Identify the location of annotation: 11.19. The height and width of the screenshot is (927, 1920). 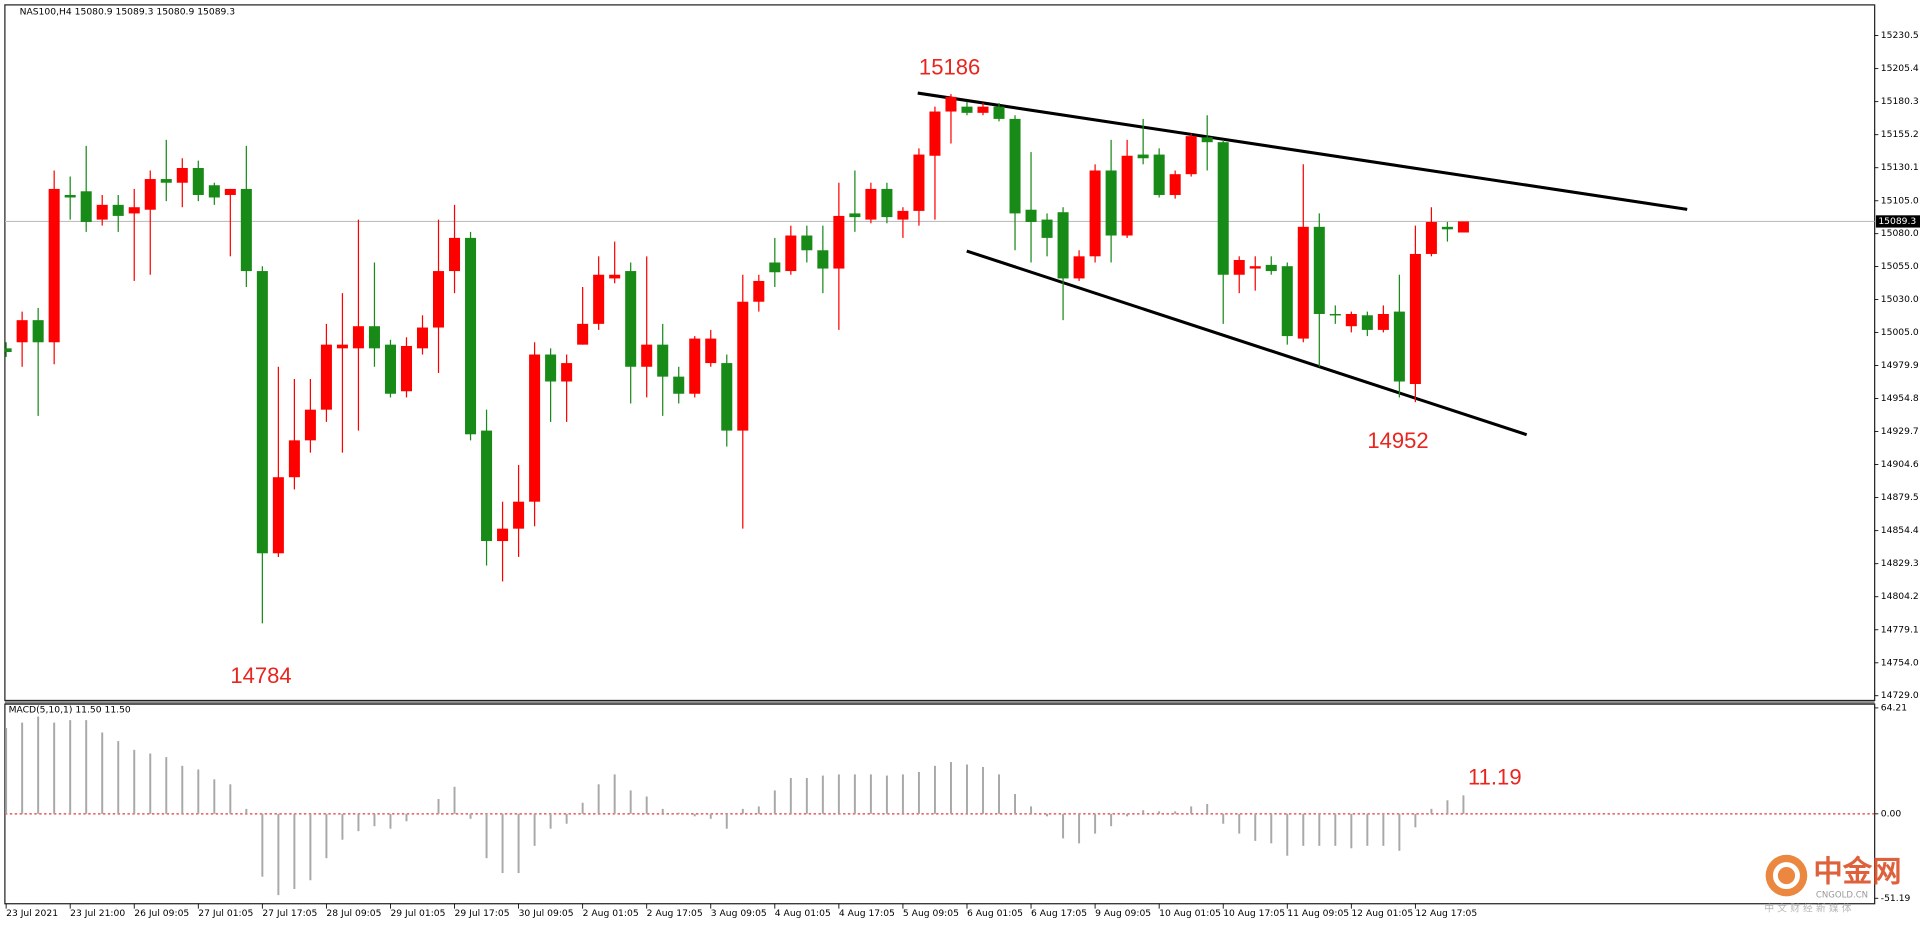
(1495, 777).